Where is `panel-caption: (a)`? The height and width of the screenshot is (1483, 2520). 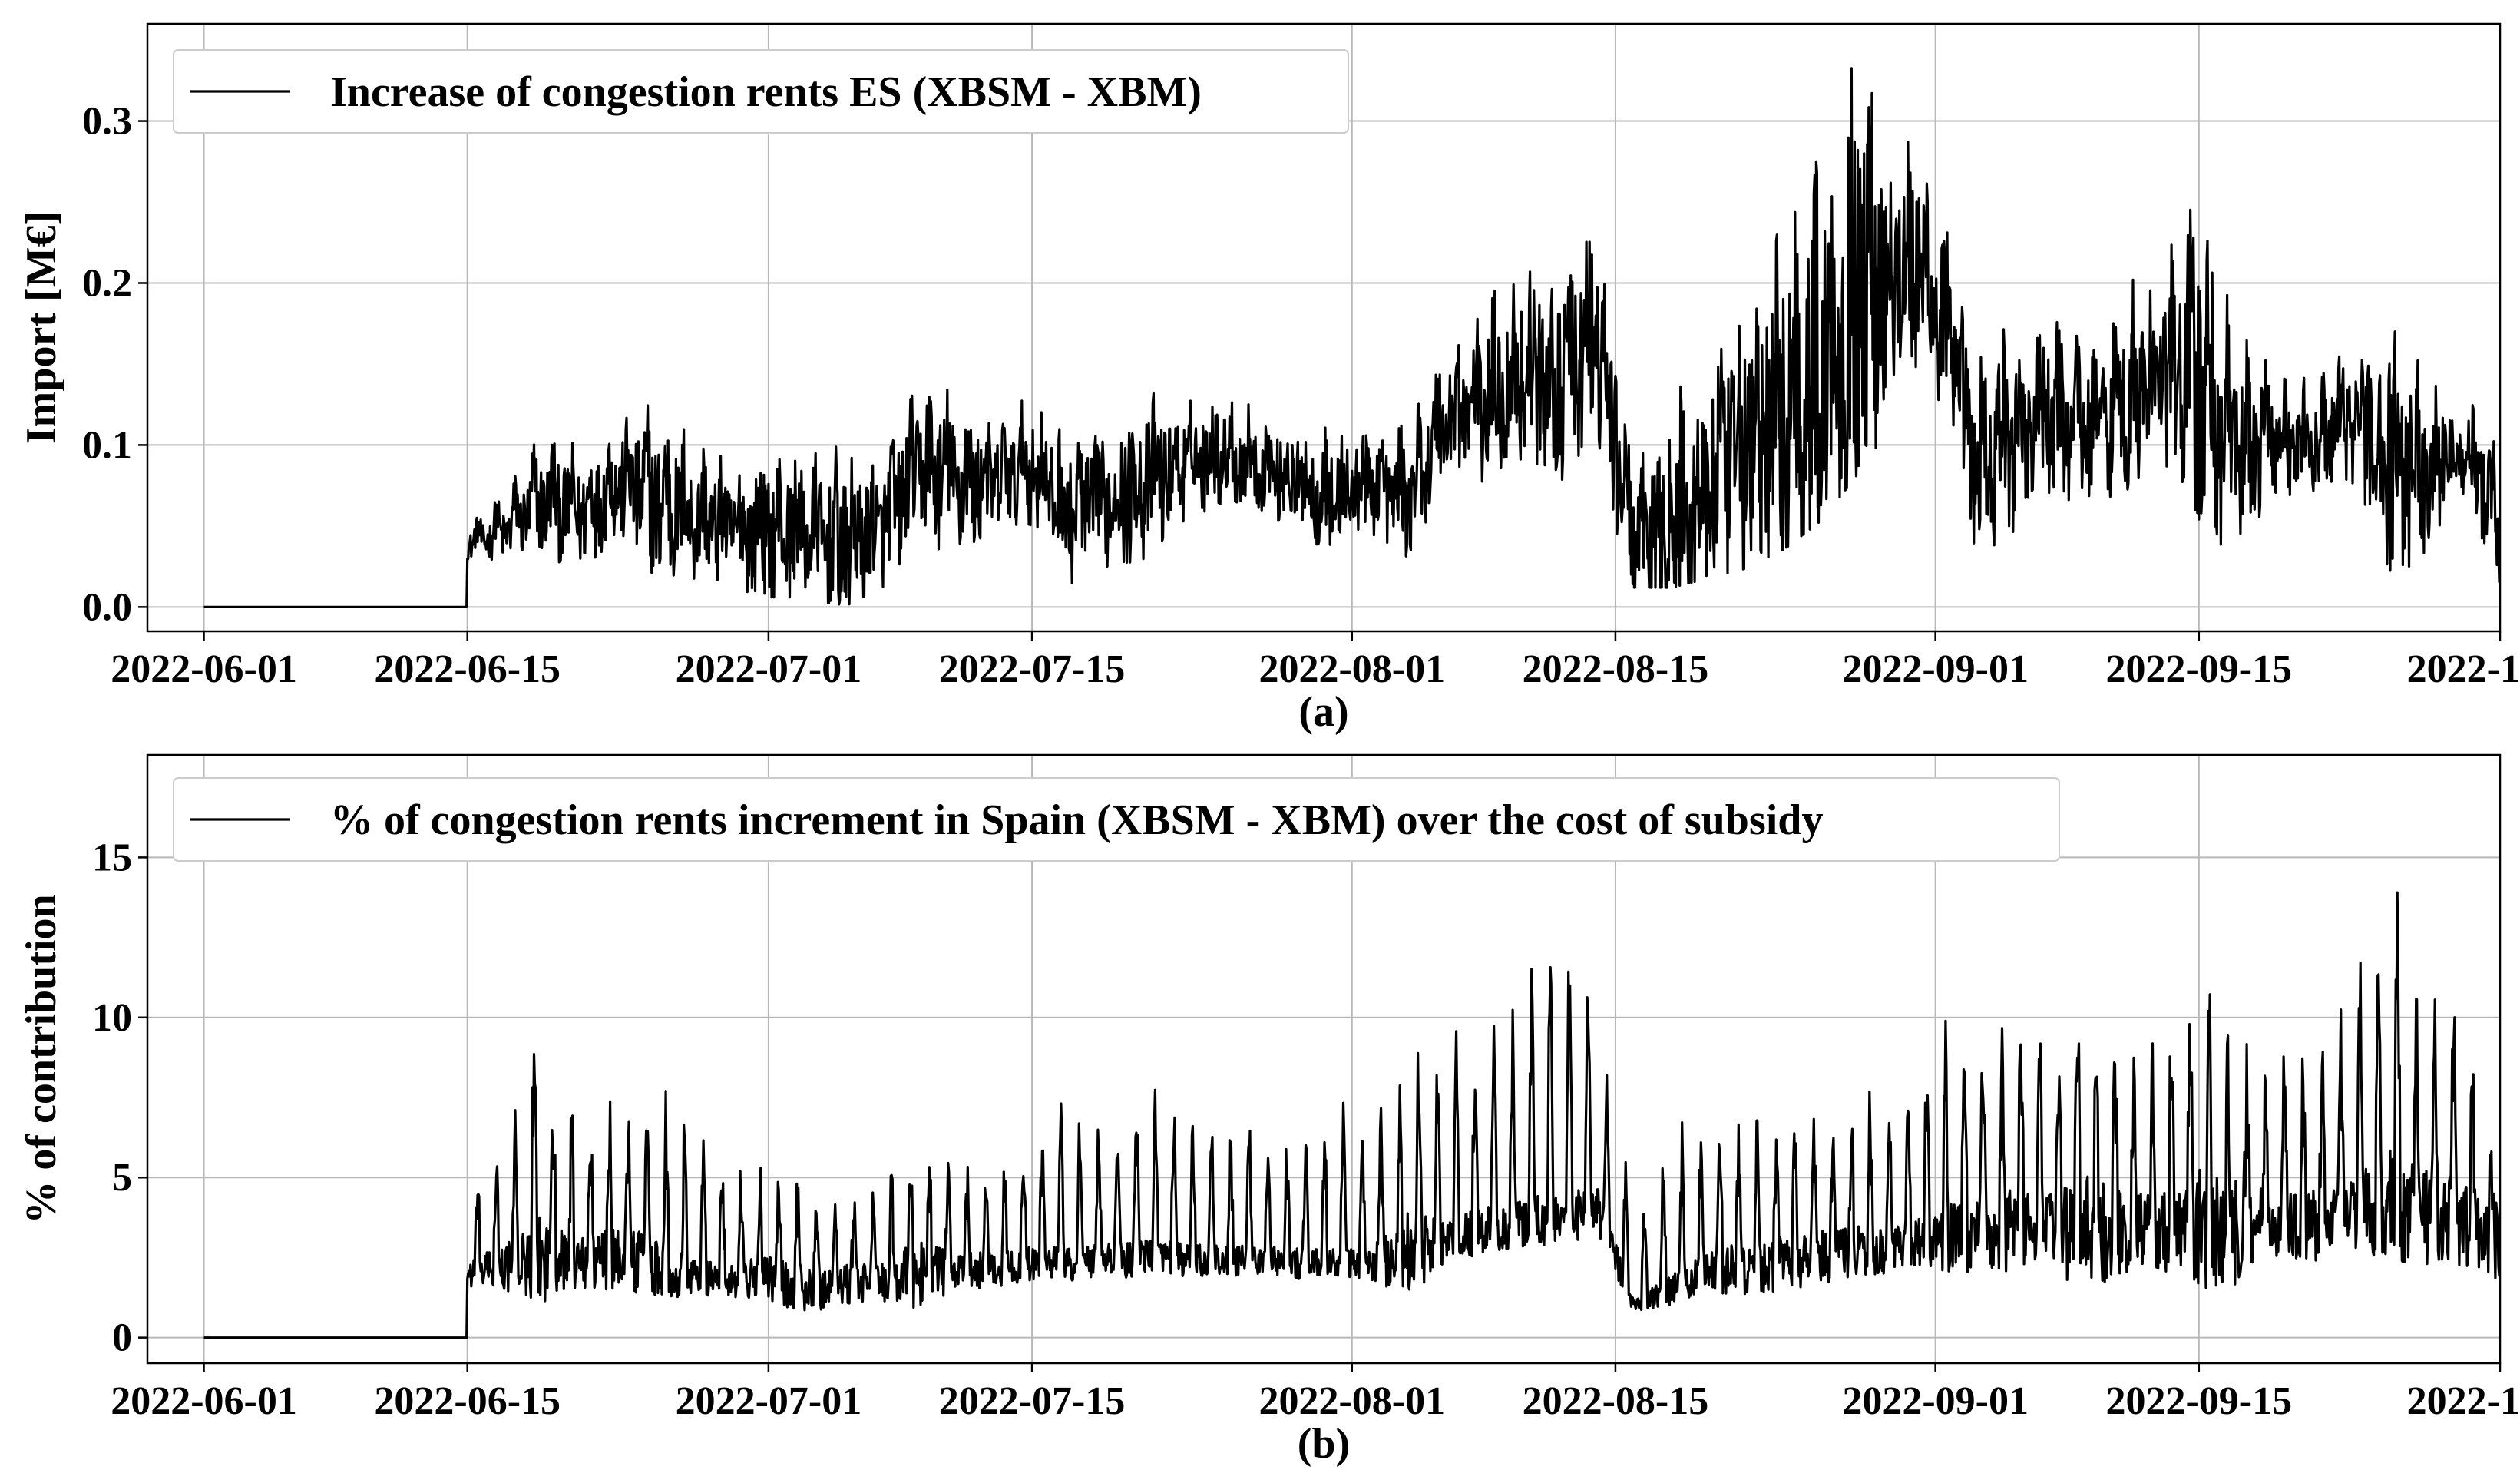
panel-caption: (a) is located at coordinates (1323, 712).